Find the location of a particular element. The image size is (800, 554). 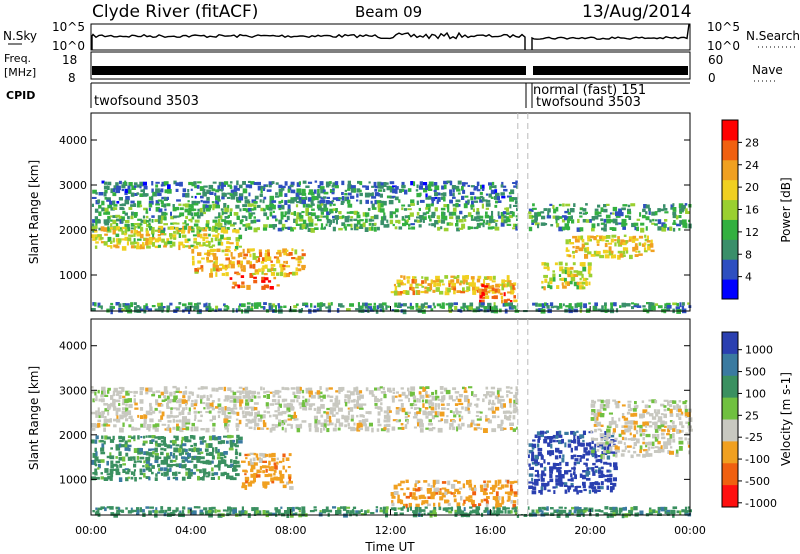

gap-fill is located at coordinates (522, 212).